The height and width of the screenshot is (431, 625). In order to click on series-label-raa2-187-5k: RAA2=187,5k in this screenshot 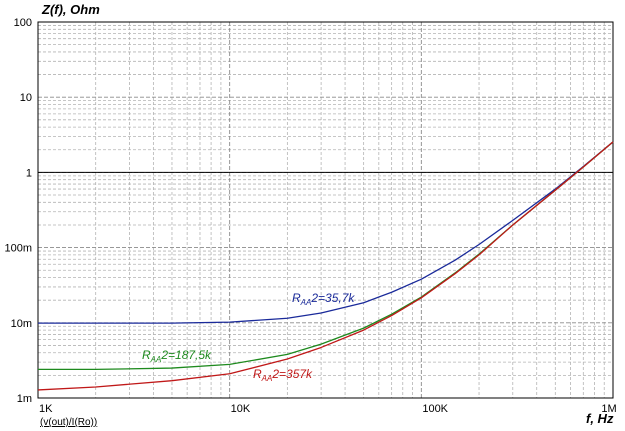, I will do `click(177, 356)`.